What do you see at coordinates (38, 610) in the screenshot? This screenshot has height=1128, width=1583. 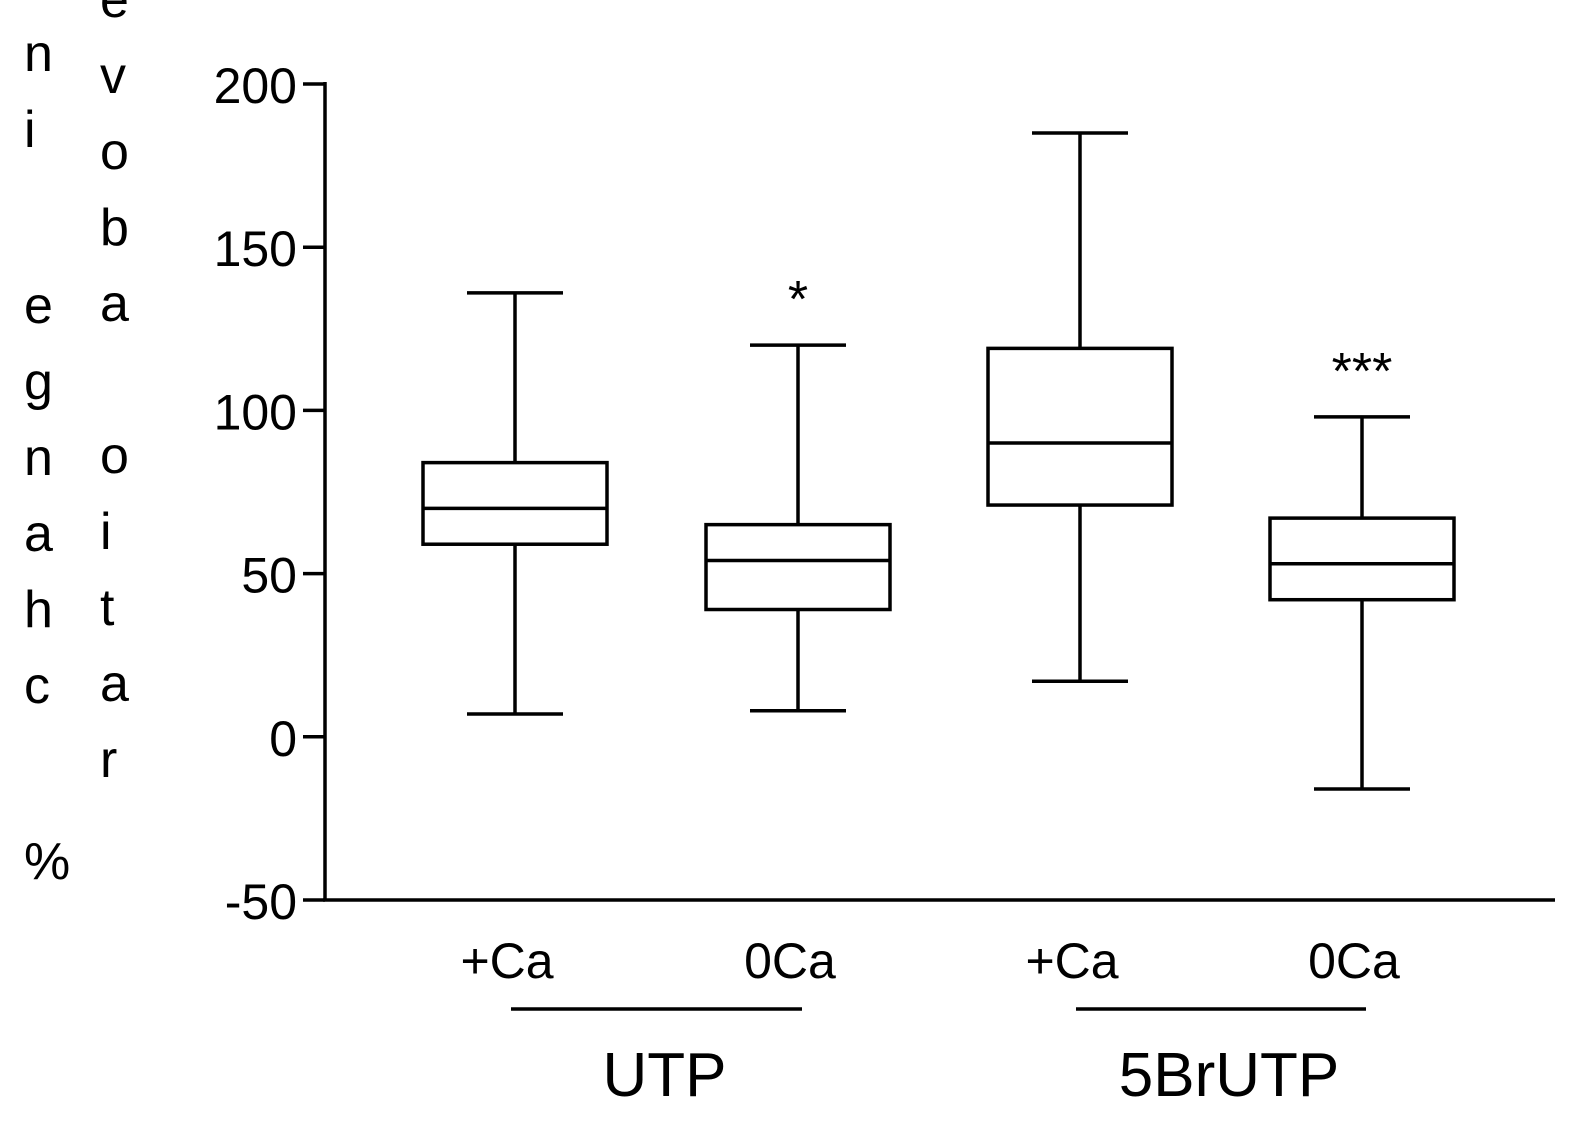 I see `y-axis-label-char: h` at bounding box center [38, 610].